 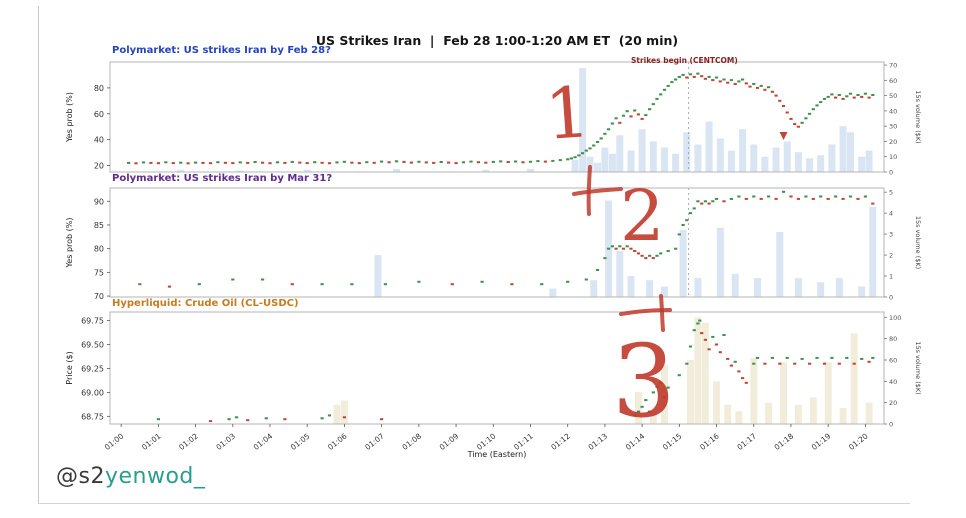 I want to click on svg-text: 01:05, so click(x=300, y=441).